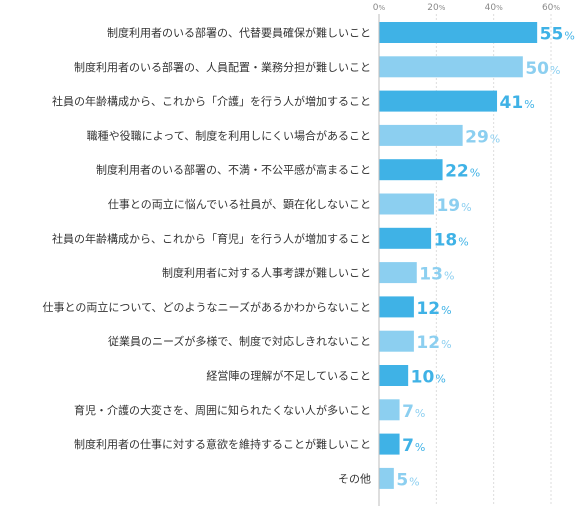  I want to click on x-tick-label: 40%, so click(494, 8).